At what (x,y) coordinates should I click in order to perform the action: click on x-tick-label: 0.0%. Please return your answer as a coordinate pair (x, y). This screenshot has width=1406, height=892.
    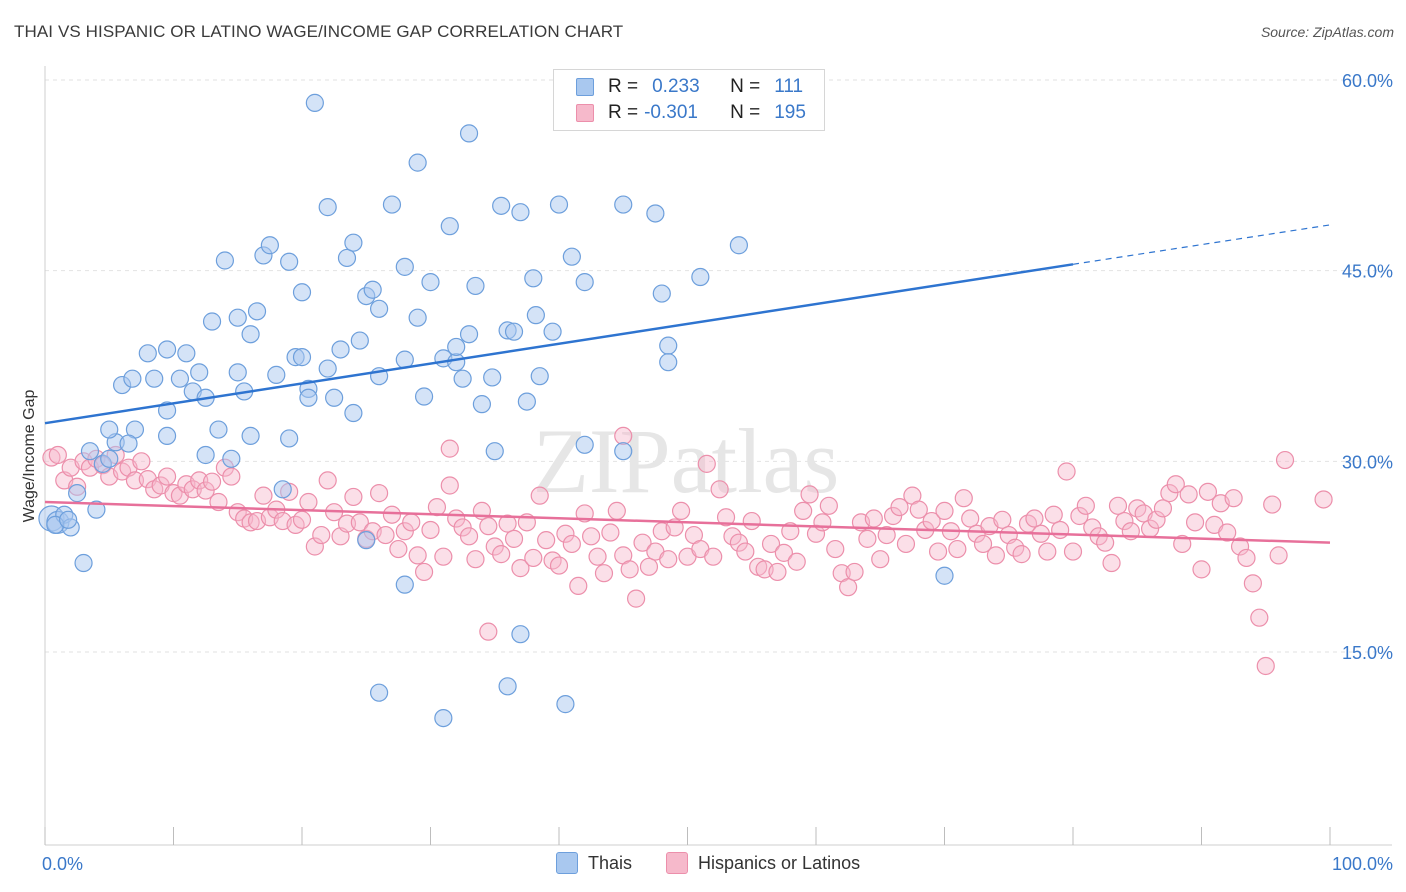
    Looking at the image, I should click on (62, 864).